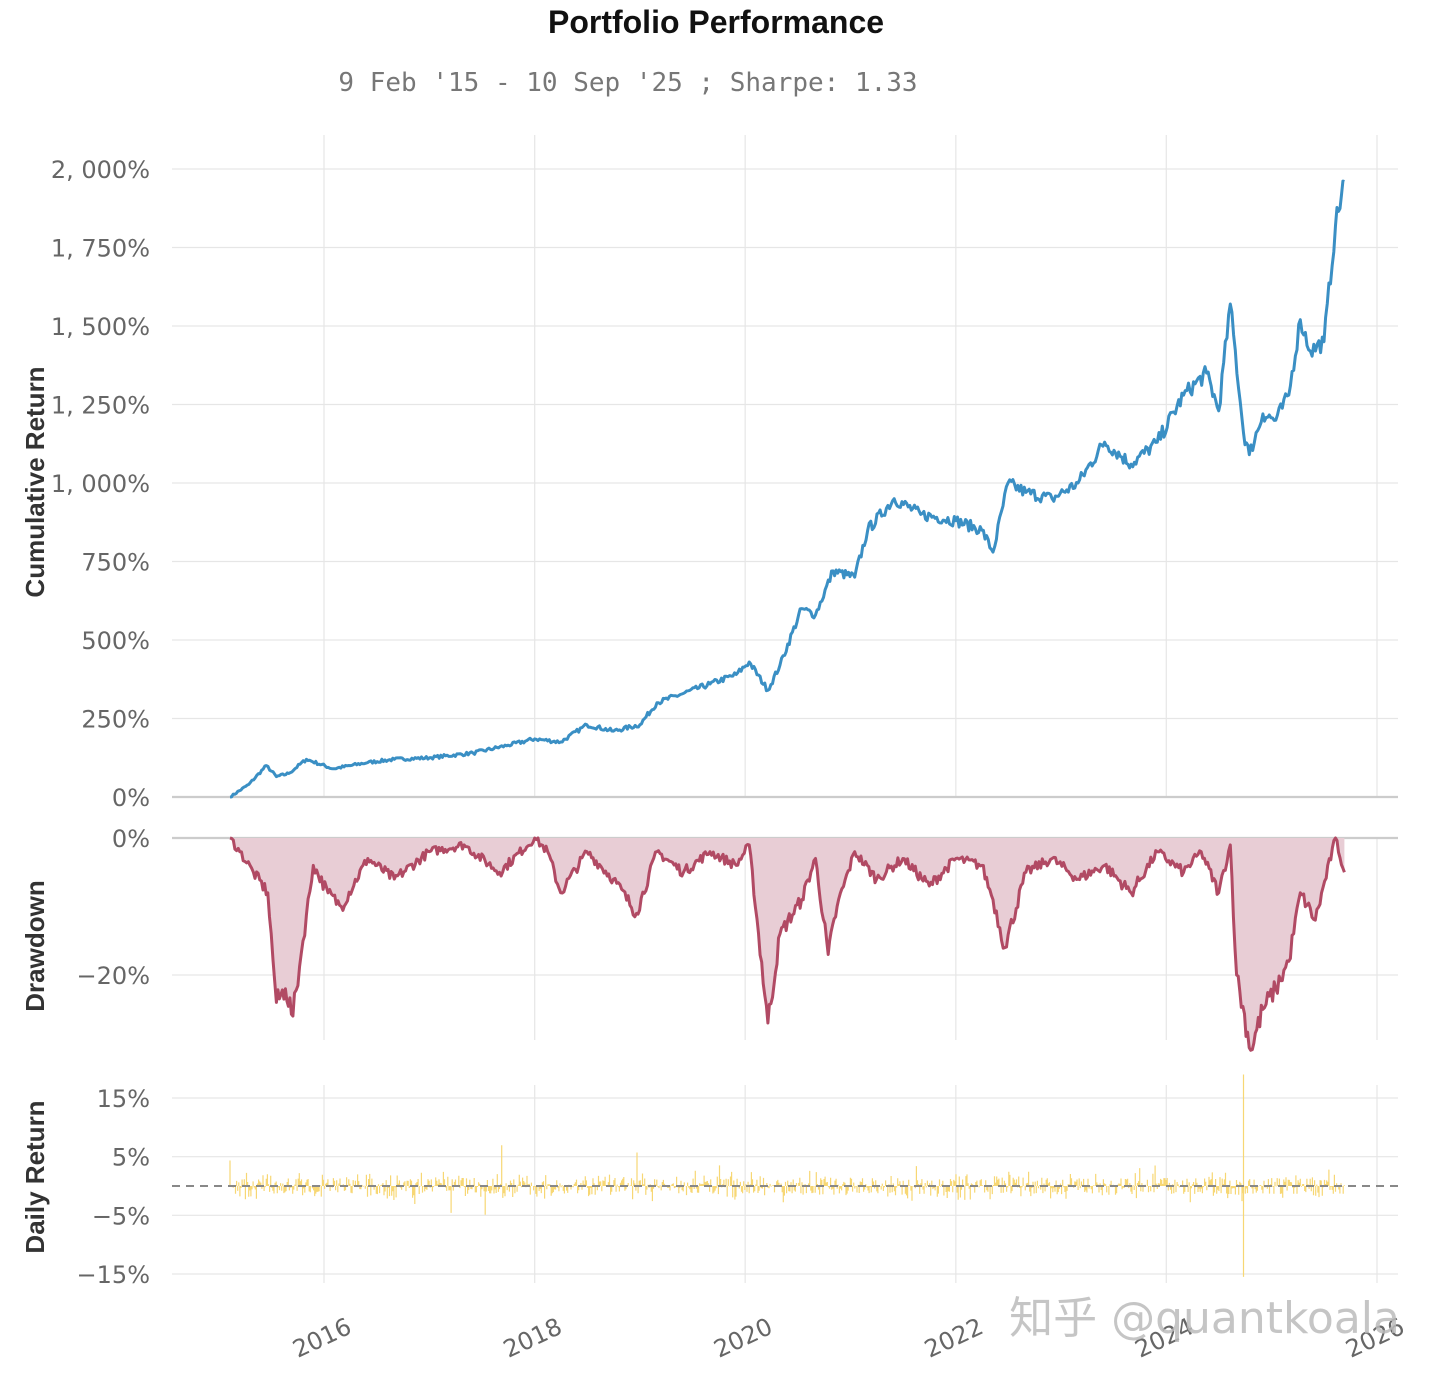  I want to click on x-tick-label: 2016, so click(321, 1337).